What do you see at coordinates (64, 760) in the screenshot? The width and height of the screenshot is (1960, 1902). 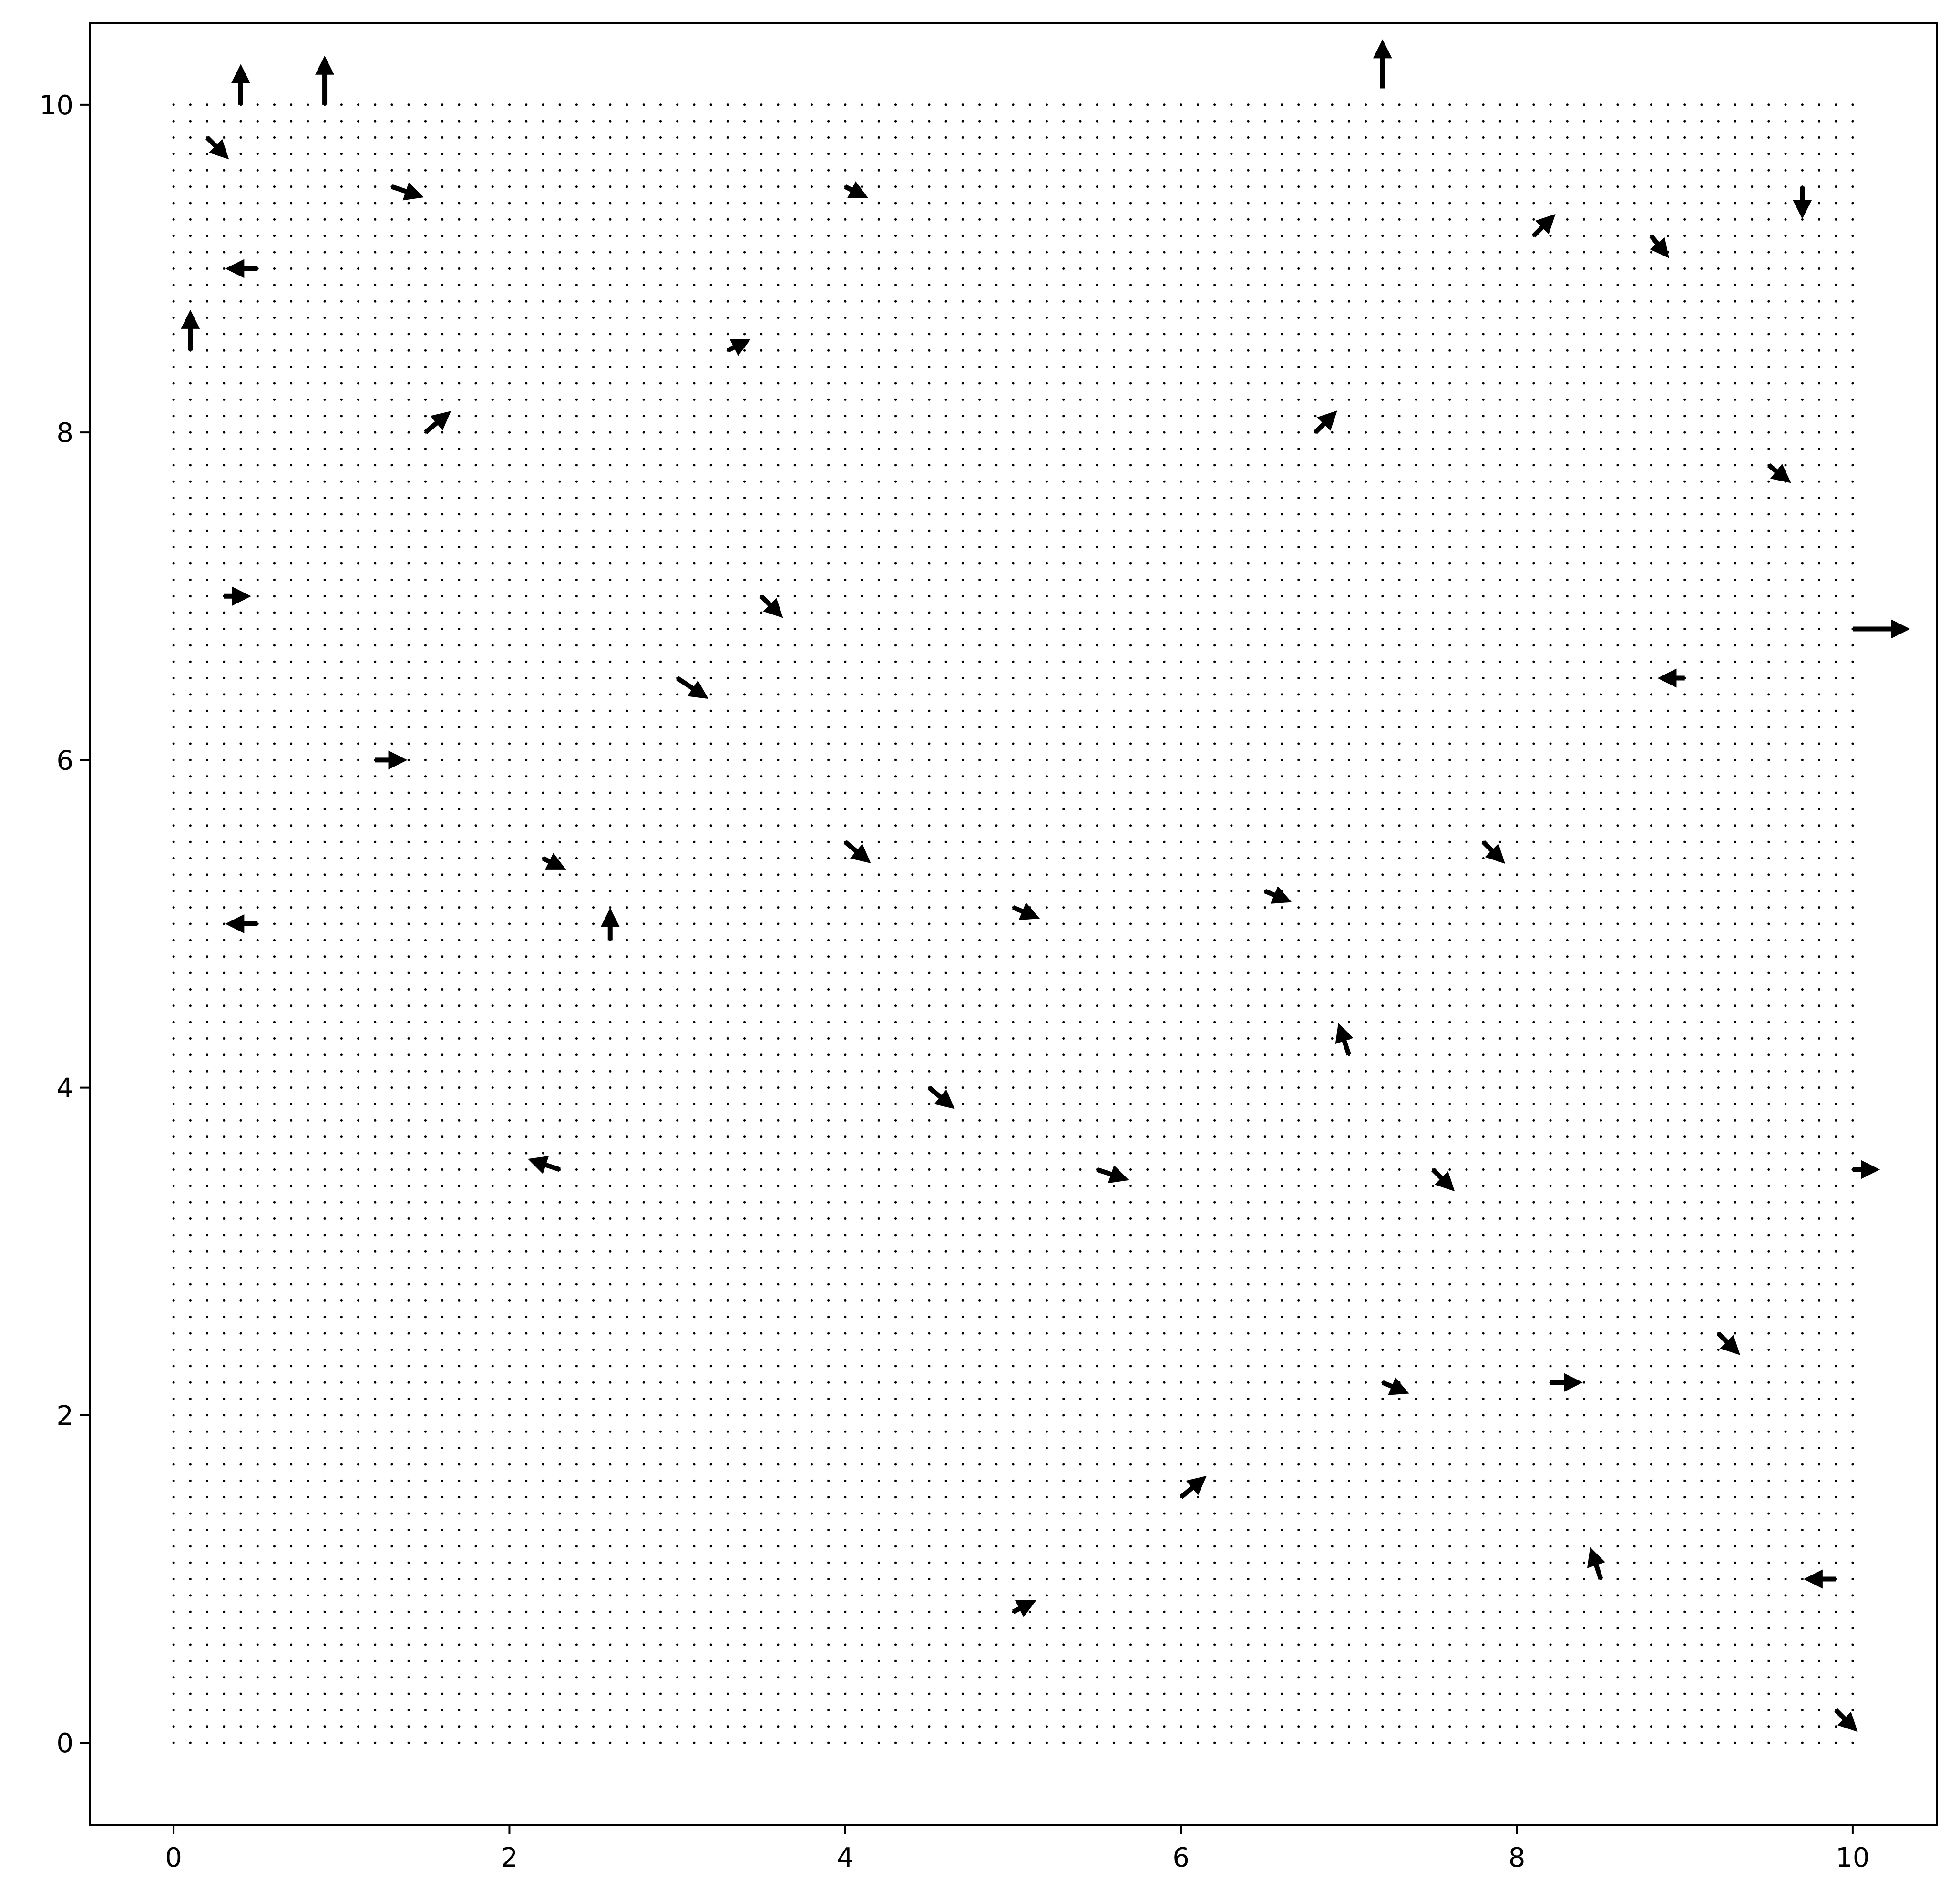 I see `y-tick-label: 6` at bounding box center [64, 760].